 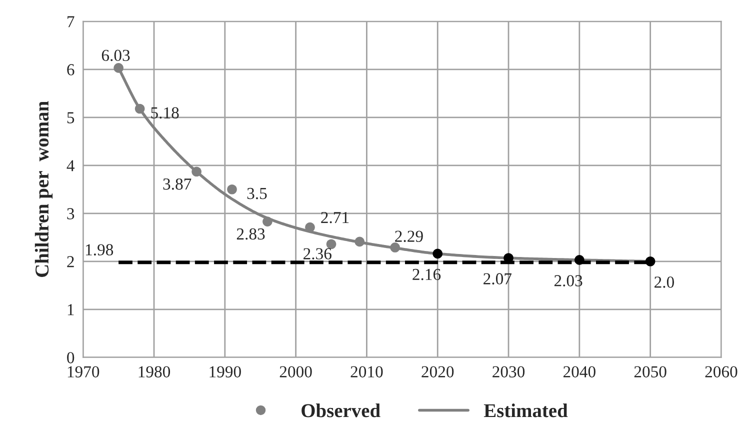 I want to click on x-tick-label: 2040, so click(x=579, y=372).